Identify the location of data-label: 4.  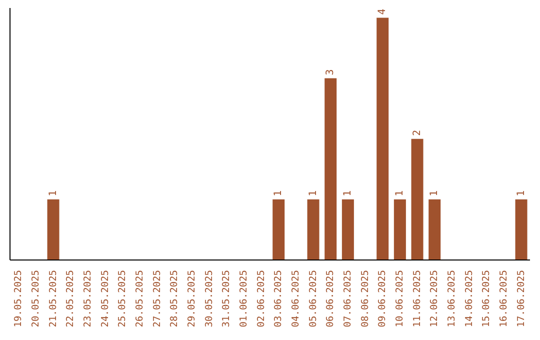
(382, 11).